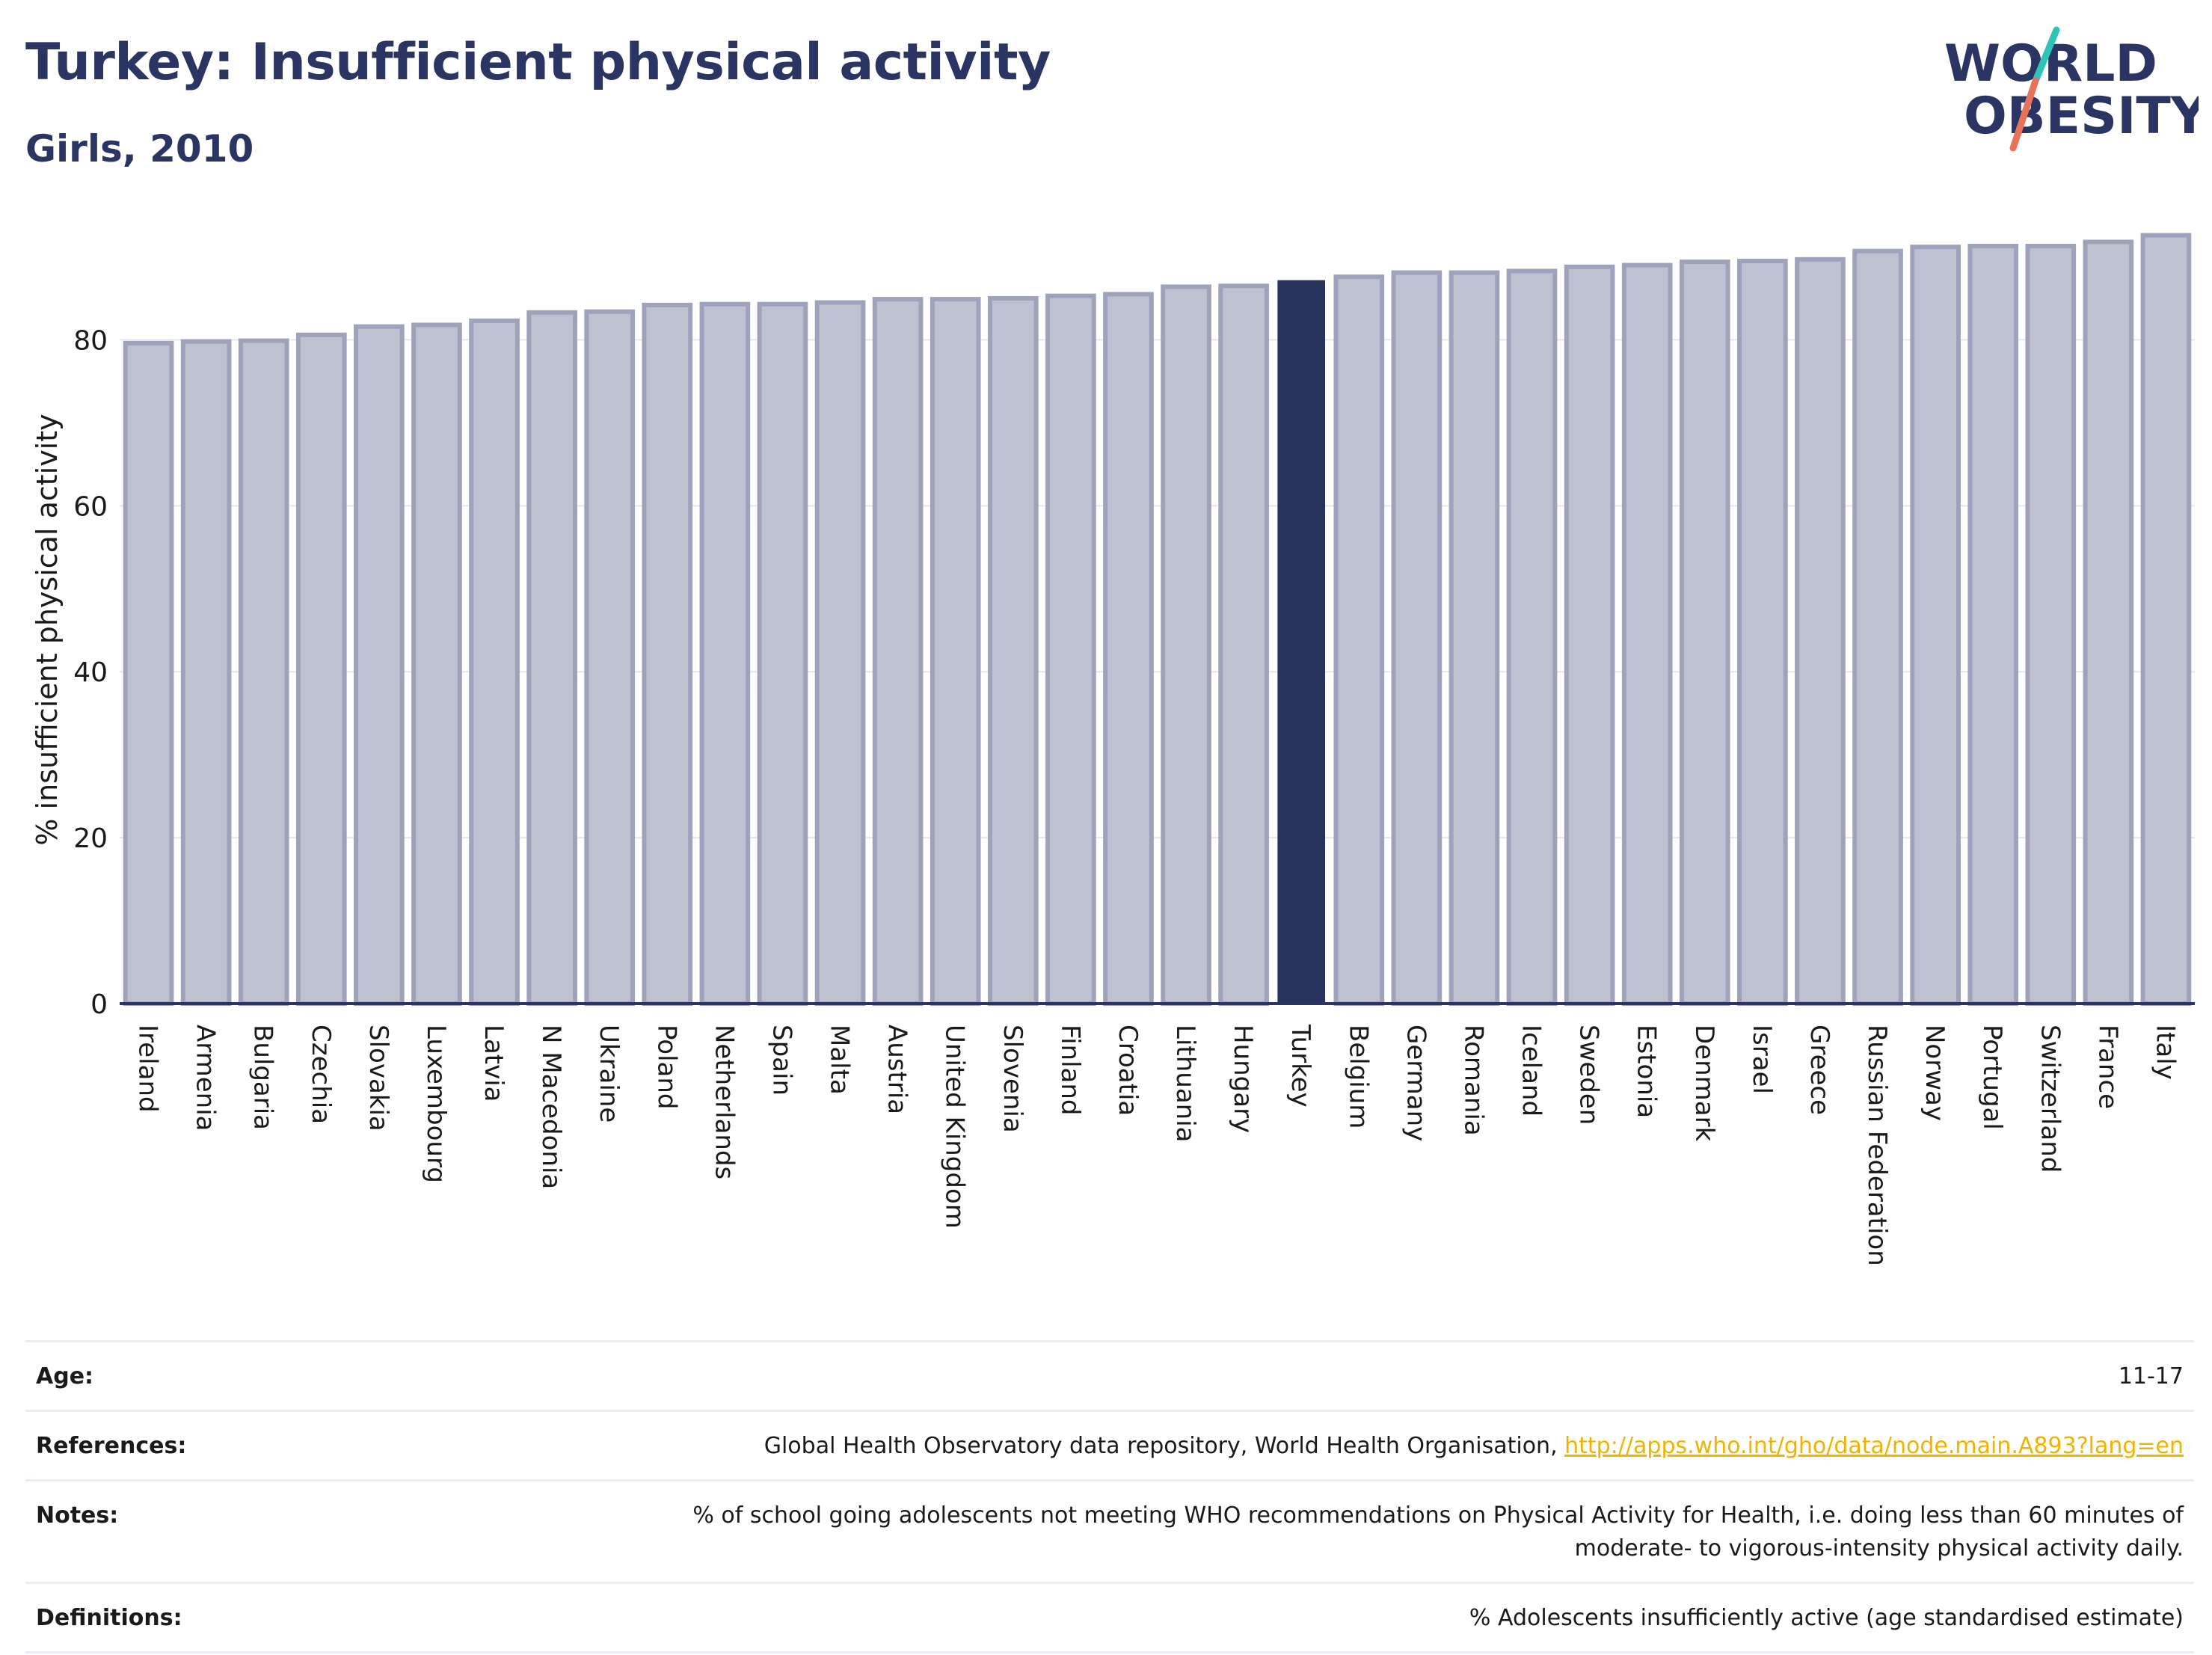 This screenshot has width=2212, height=1655. I want to click on bar-estonia, so click(1647, 634).